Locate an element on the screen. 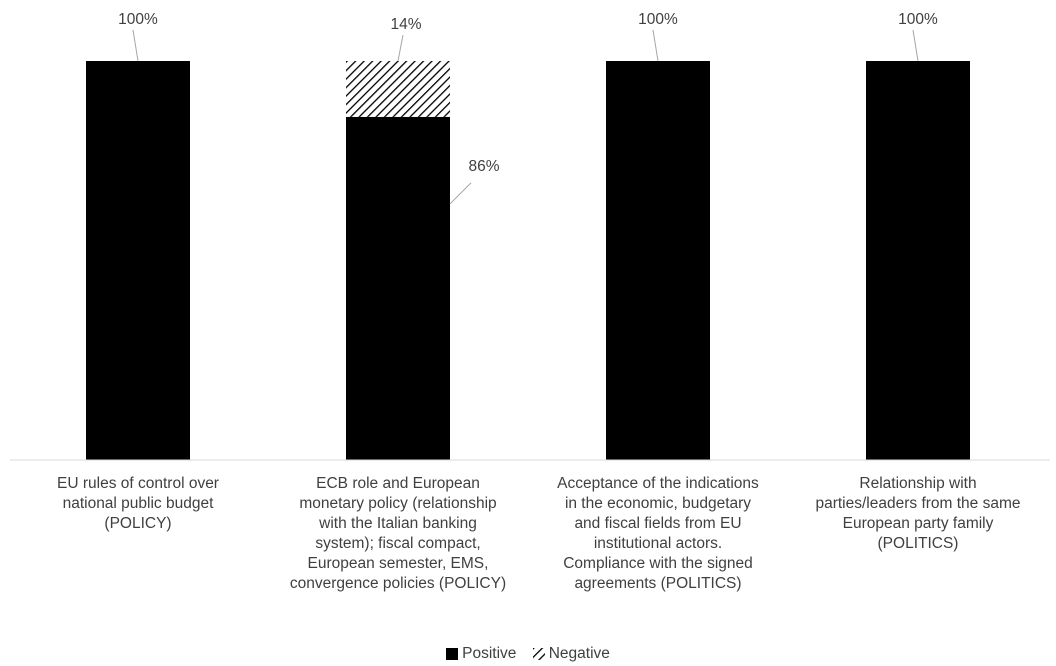 This screenshot has height=666, width=1056. x-tick-label-2-line-4: system); fiscal compact, is located at coordinates (398, 543).